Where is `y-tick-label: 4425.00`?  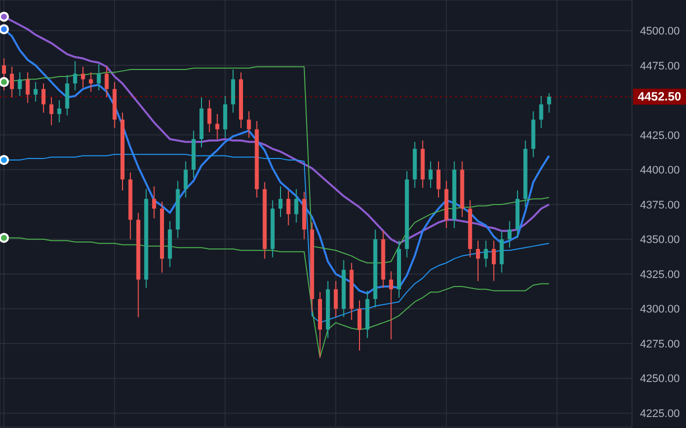 y-tick-label: 4425.00 is located at coordinates (660, 136).